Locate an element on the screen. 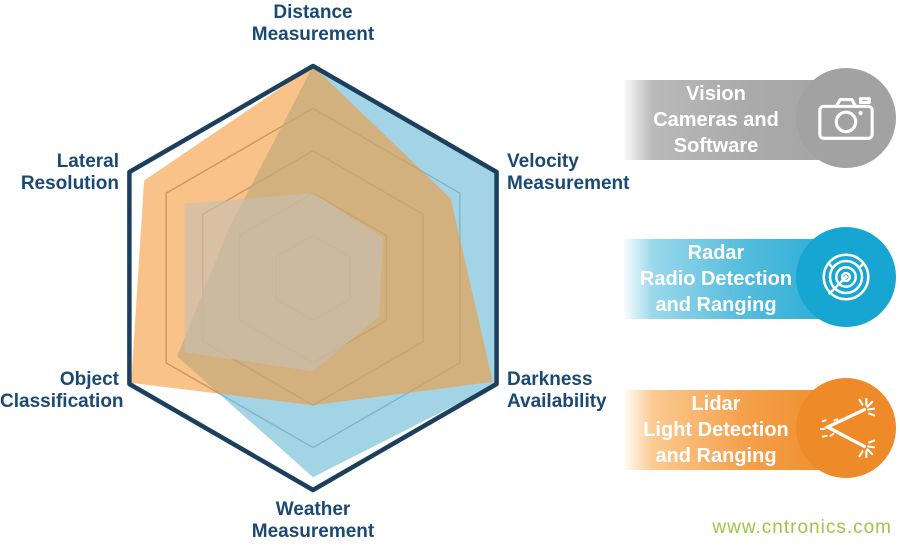 The width and height of the screenshot is (900, 547). legend-item-lidar: Lidar Light Detection and Ranging is located at coordinates (759, 428).